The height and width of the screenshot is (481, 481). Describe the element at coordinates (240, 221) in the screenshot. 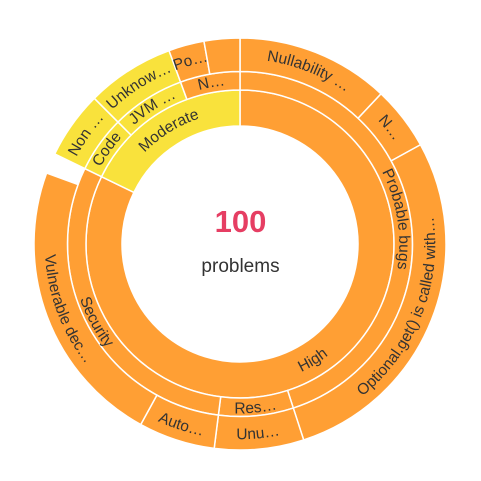

I see `problem-count: 100` at that location.